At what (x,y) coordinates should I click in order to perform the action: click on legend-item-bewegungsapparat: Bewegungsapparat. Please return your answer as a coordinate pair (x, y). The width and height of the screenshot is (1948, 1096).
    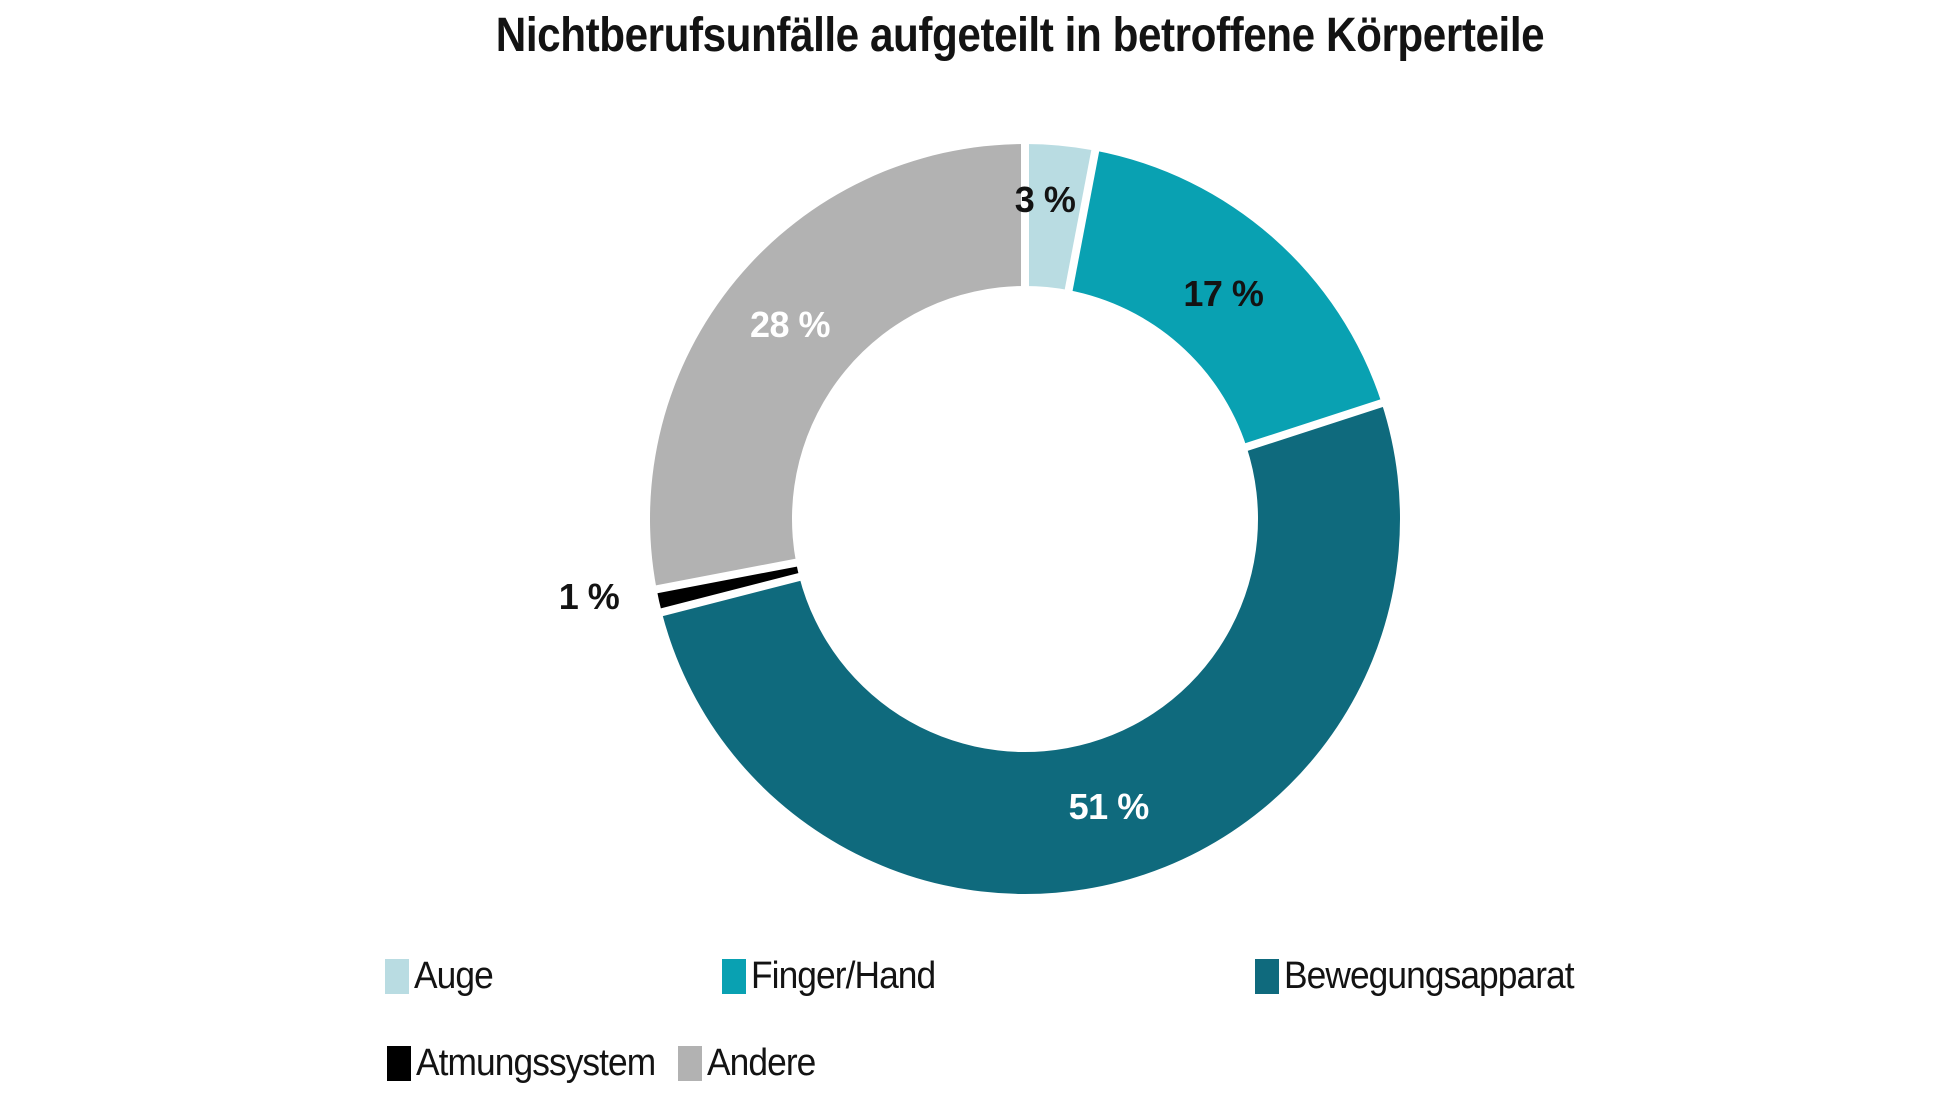
    Looking at the image, I should click on (1425, 976).